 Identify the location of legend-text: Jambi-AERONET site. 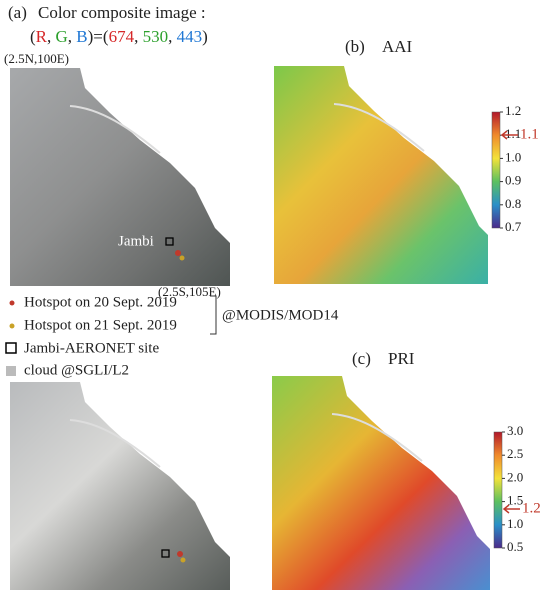
(91, 348).